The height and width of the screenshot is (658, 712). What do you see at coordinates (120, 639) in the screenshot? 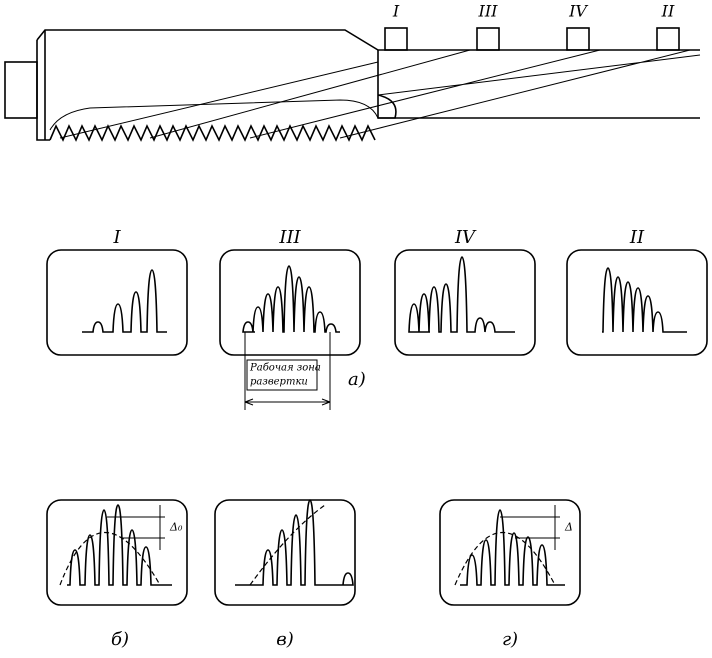
I see `caption: б)` at bounding box center [120, 639].